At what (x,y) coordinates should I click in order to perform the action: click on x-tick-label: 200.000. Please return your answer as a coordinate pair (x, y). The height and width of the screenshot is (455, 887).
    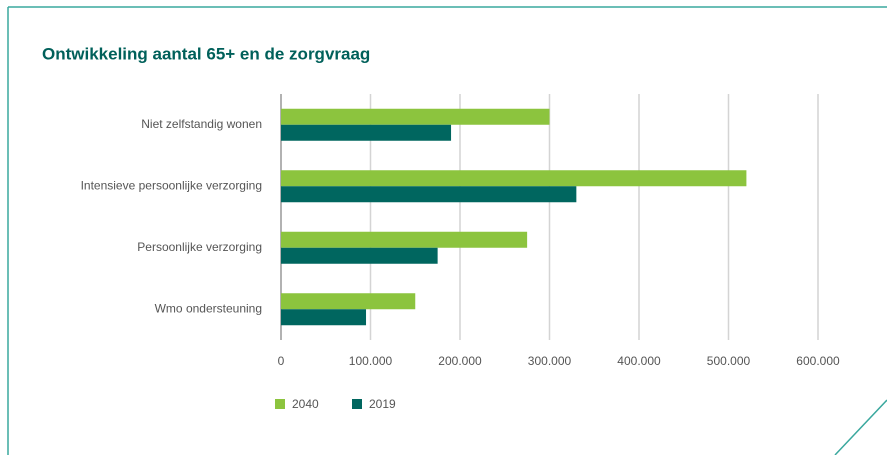
    Looking at the image, I should click on (460, 361).